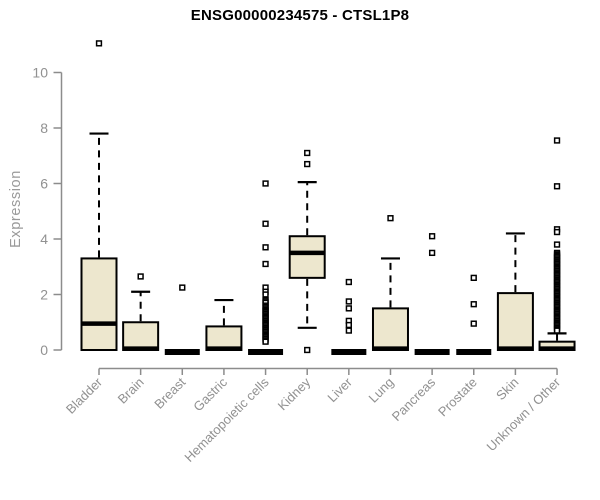 The width and height of the screenshot is (600, 500). What do you see at coordinates (524, 414) in the screenshot?
I see `x-tick-label: Unknown / Other` at bounding box center [524, 414].